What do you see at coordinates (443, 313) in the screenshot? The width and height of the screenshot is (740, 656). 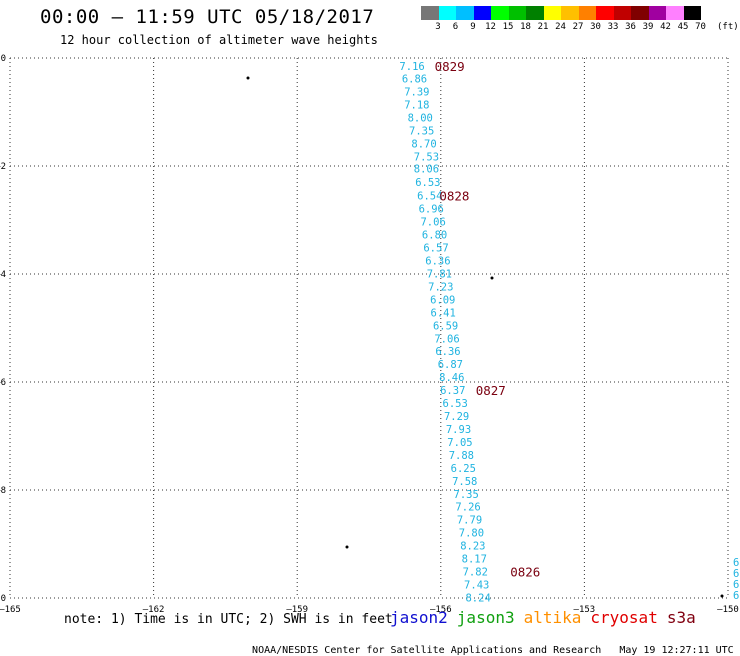 I see `swh-value: 6.41` at bounding box center [443, 313].